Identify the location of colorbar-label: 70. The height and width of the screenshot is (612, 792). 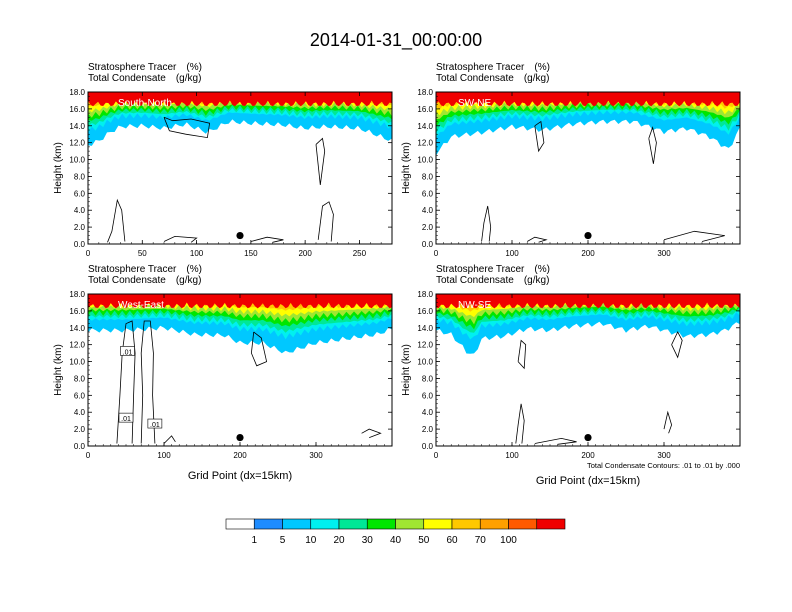
(481, 540).